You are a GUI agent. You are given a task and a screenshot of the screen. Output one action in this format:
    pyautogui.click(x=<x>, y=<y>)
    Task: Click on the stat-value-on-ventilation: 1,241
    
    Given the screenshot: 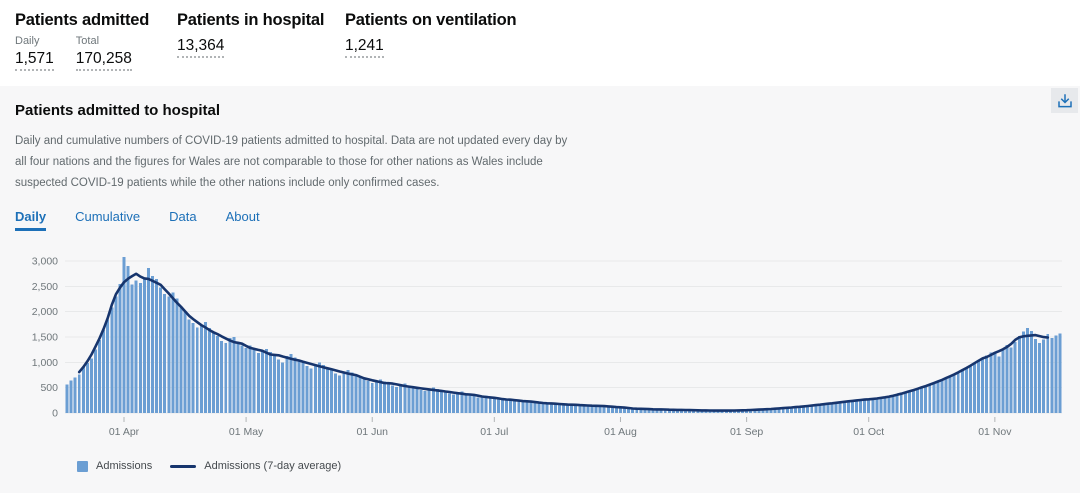 What is the action you would take?
    pyautogui.click(x=364, y=47)
    